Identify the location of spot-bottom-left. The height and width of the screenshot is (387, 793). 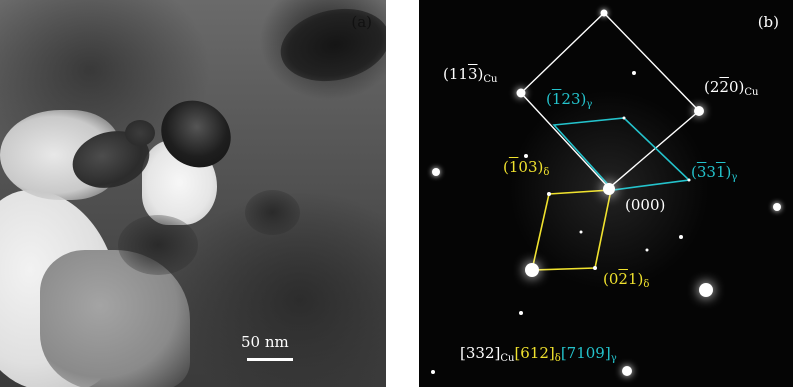
(433, 372).